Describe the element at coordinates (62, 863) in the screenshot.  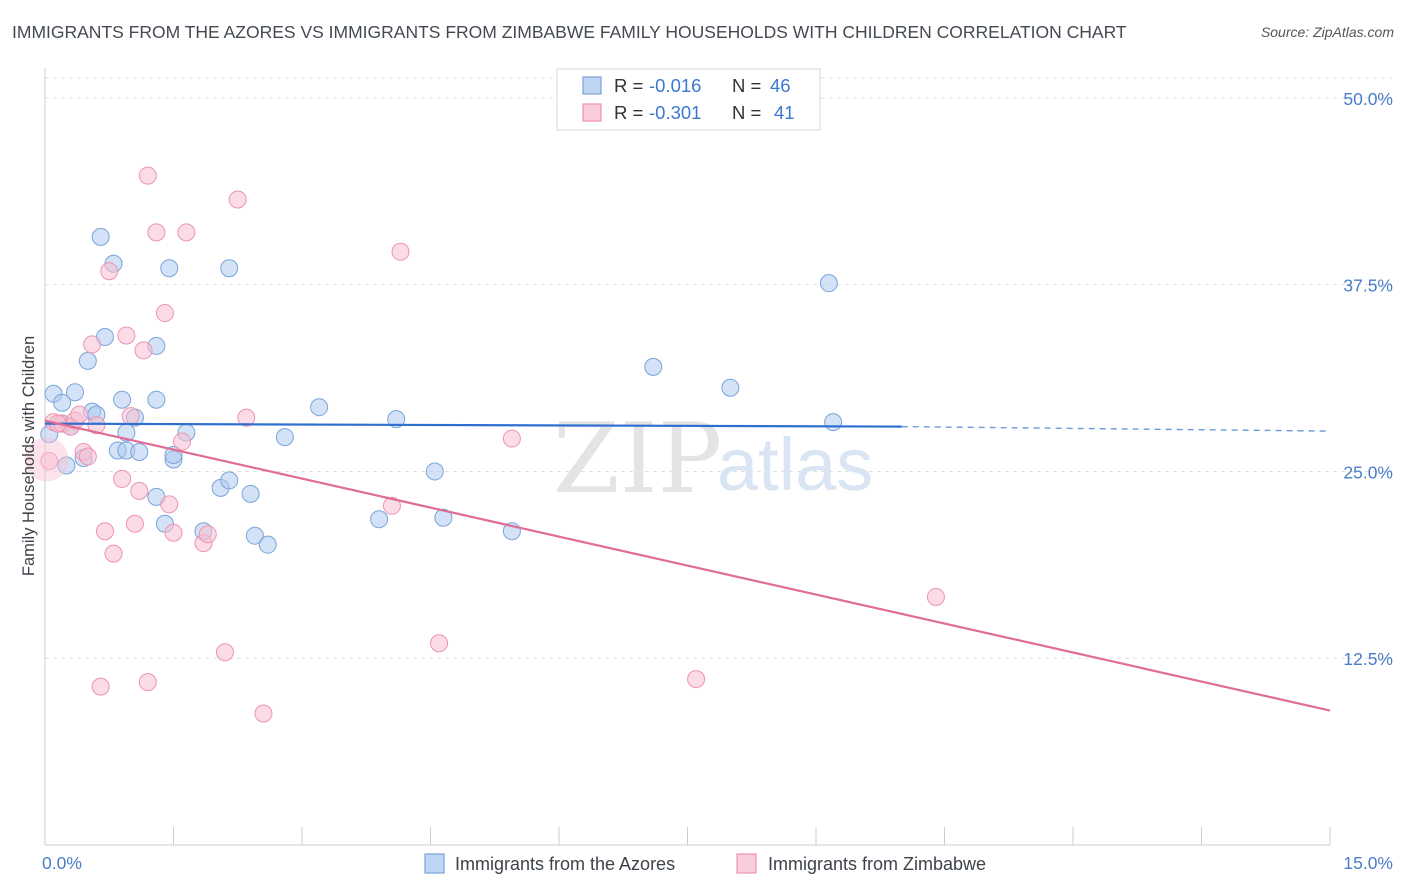
I see `x-tick-label: 0.0%` at that location.